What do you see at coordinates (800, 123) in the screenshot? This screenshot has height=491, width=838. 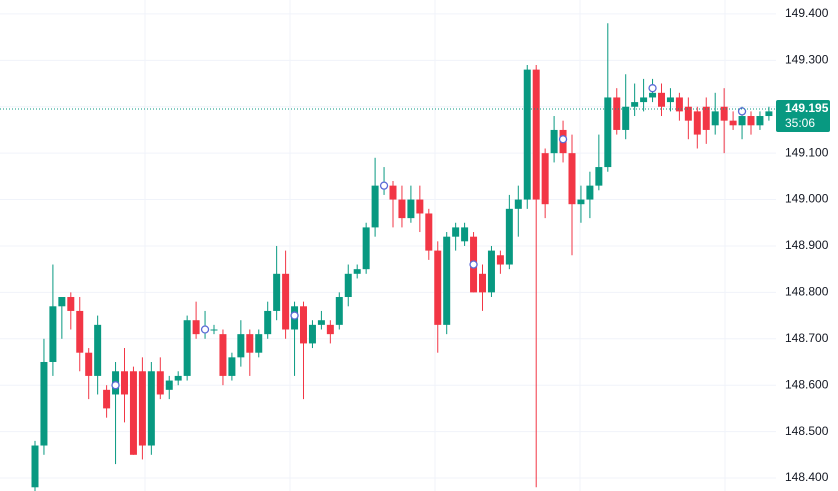 I see `countdown-label: 35:06` at bounding box center [800, 123].